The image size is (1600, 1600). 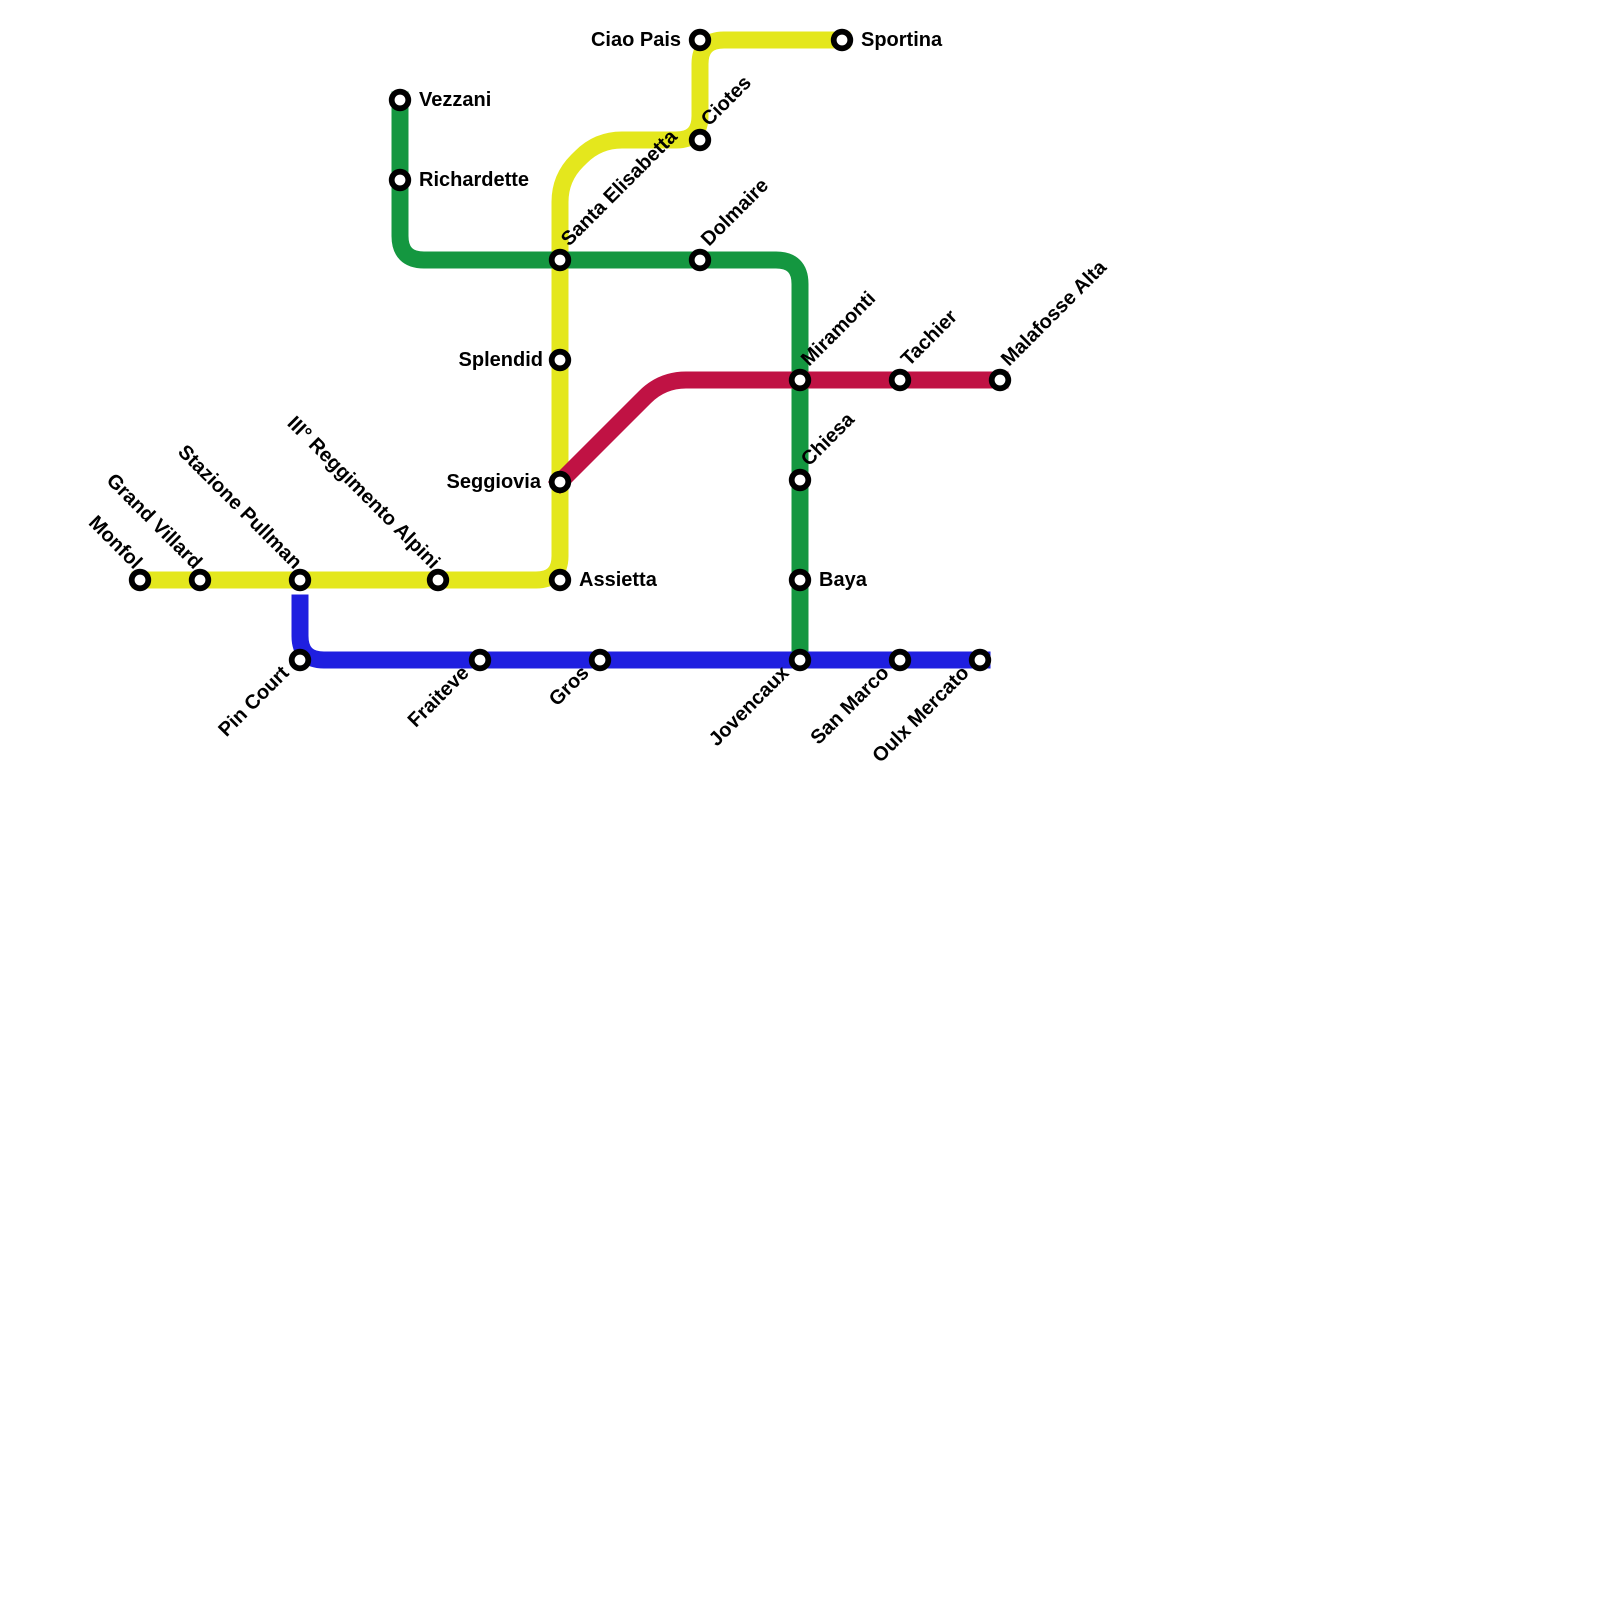 What do you see at coordinates (849, 705) in the screenshot?
I see `station-label-san-marco: San Marco` at bounding box center [849, 705].